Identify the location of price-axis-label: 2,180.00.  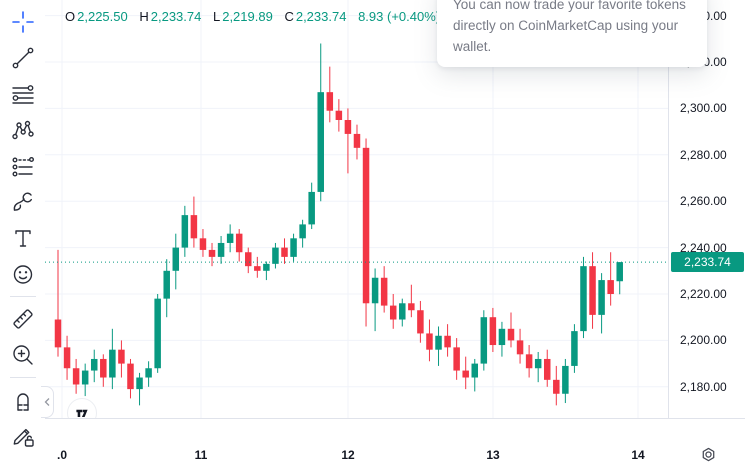
(703, 386).